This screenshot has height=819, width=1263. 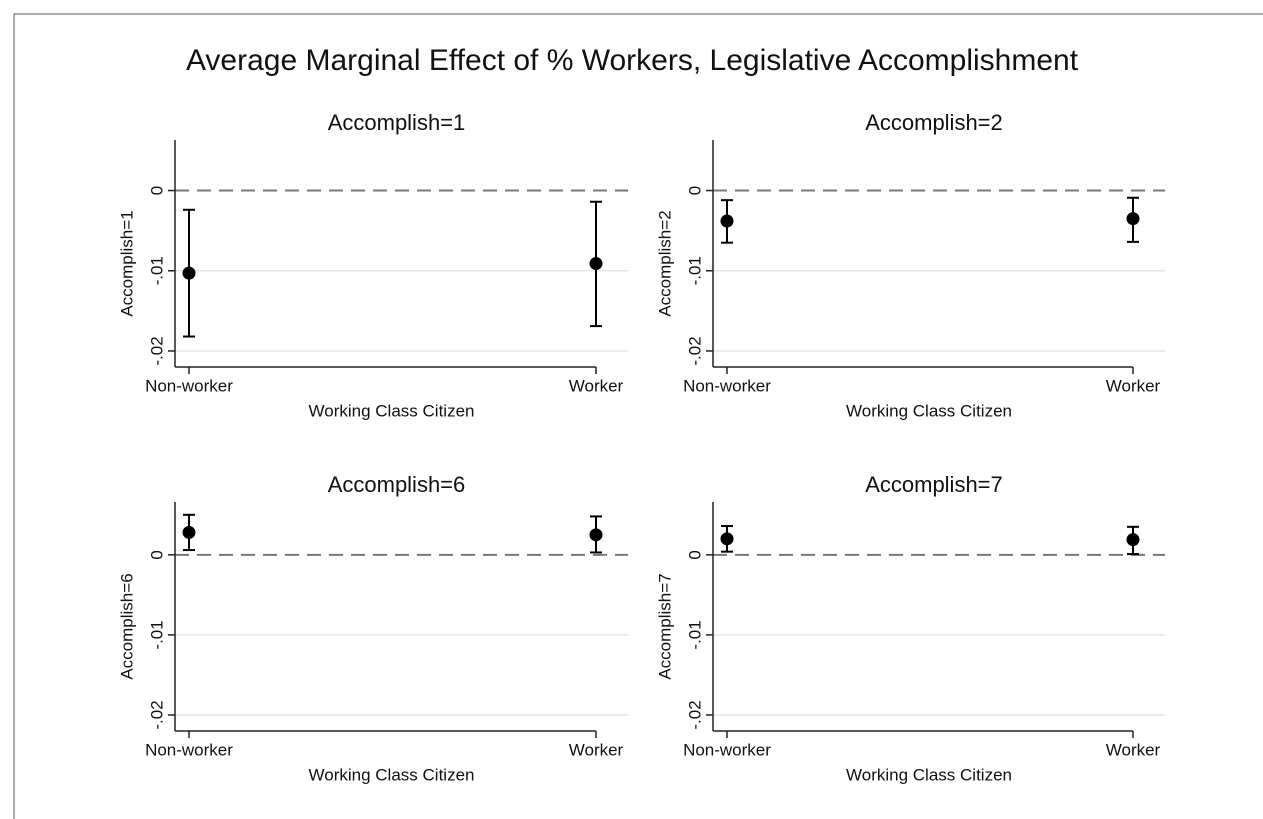 What do you see at coordinates (664, 263) in the screenshot?
I see `y-axis-label: Accomplish=2` at bounding box center [664, 263].